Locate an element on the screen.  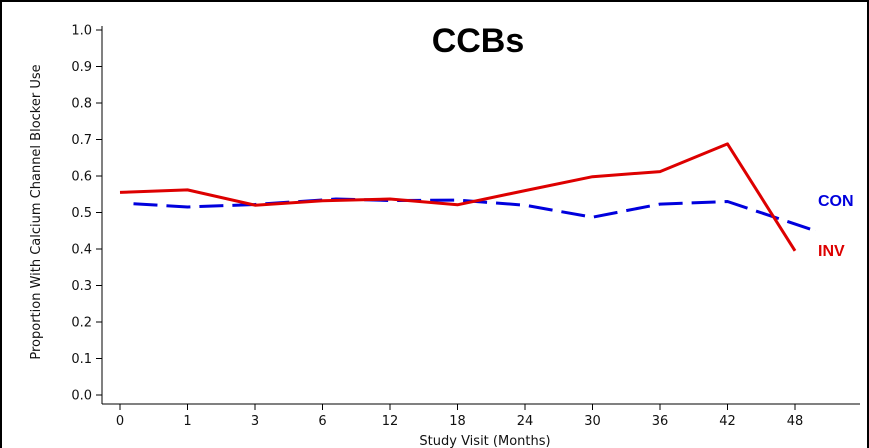
y-tick-label: 0.4 is located at coordinates (81, 250).